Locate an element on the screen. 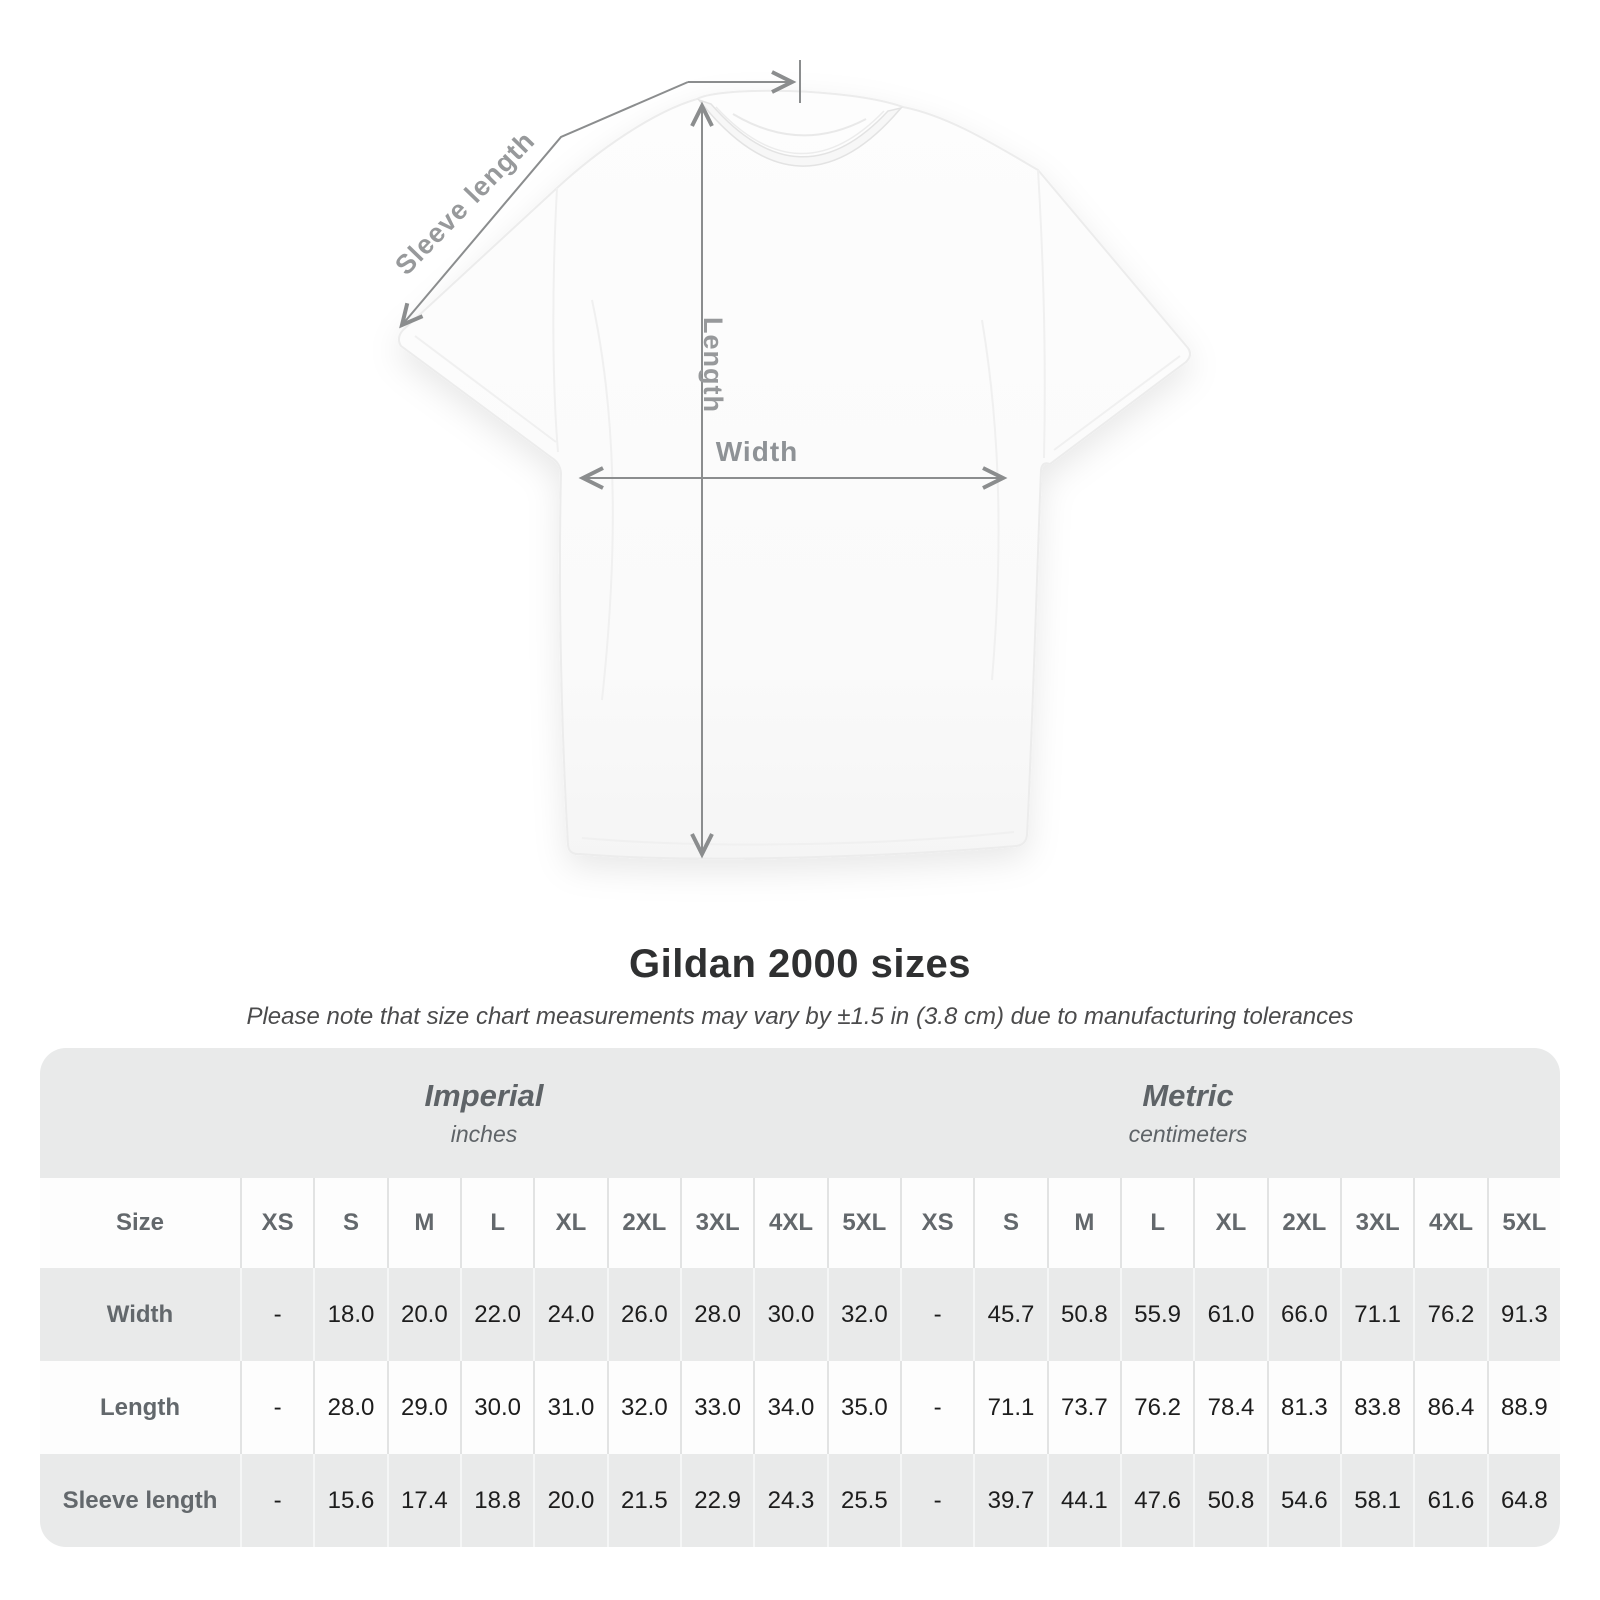  imperial-section-header: Imperial inches is located at coordinates (484, 1113).